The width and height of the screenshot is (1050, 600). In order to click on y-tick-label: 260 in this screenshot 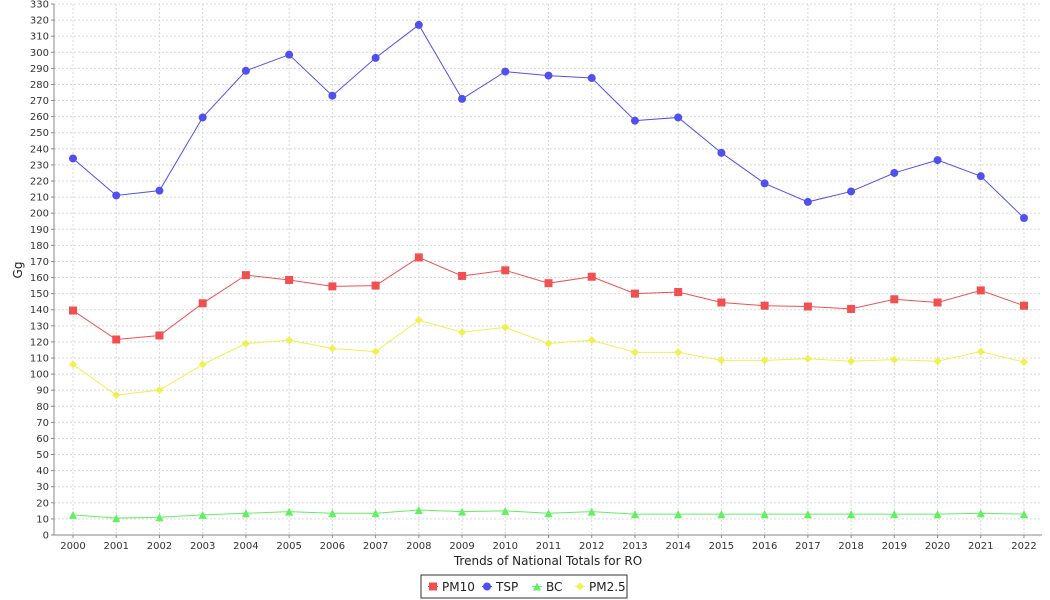, I will do `click(39, 117)`.